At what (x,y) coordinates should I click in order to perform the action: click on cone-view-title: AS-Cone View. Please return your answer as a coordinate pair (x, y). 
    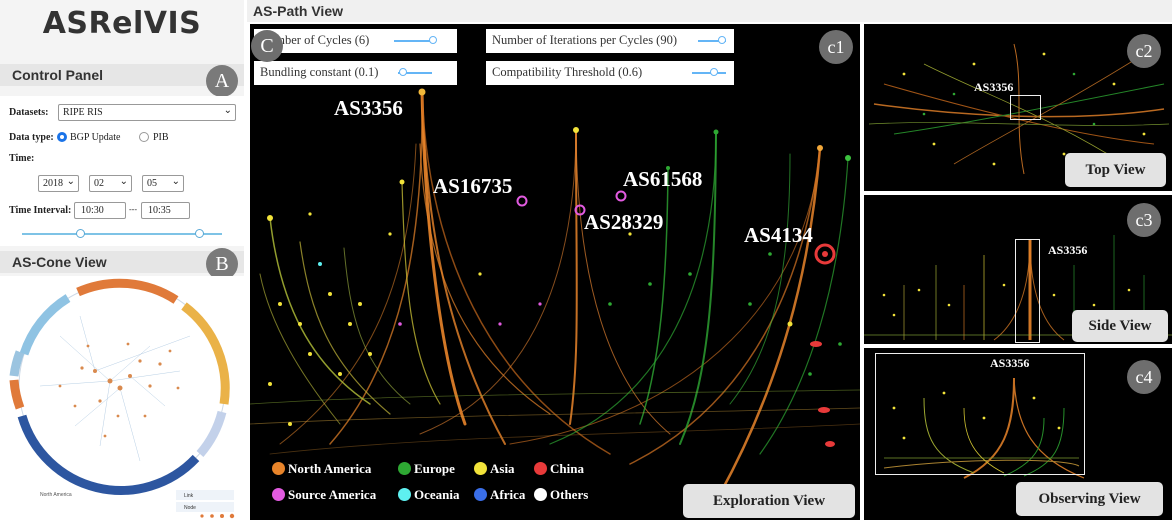
    Looking at the image, I should click on (59, 262).